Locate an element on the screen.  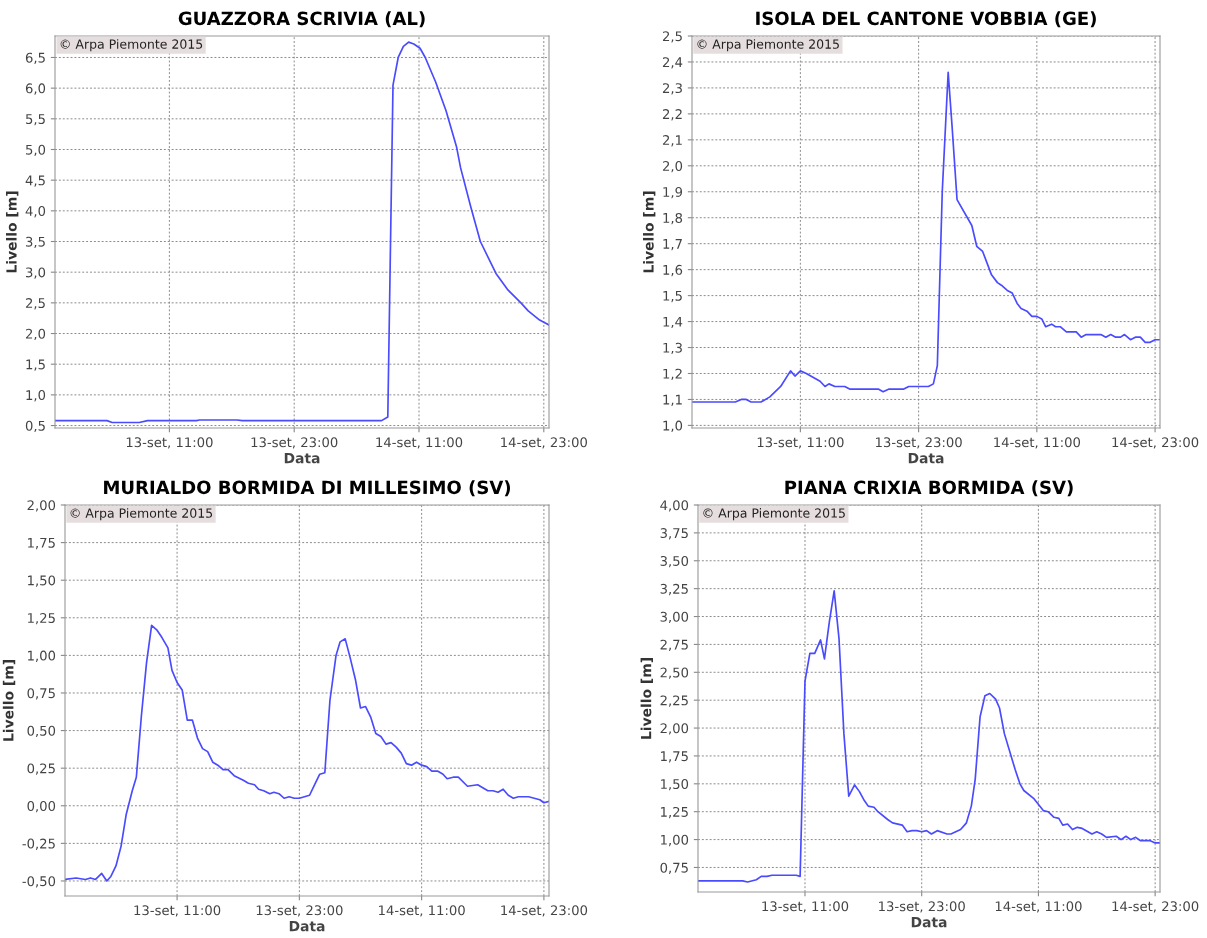
y-tick-label: 1,4 is located at coordinates (673, 322).